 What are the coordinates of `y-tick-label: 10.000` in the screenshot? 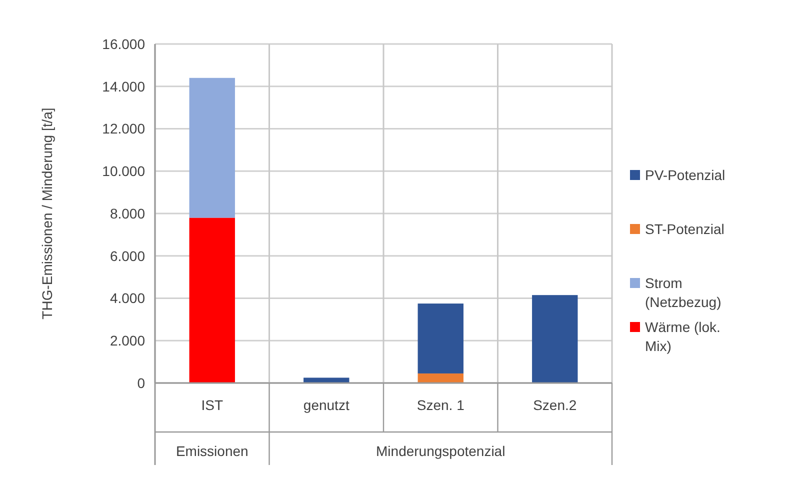 It's located at (124, 171).